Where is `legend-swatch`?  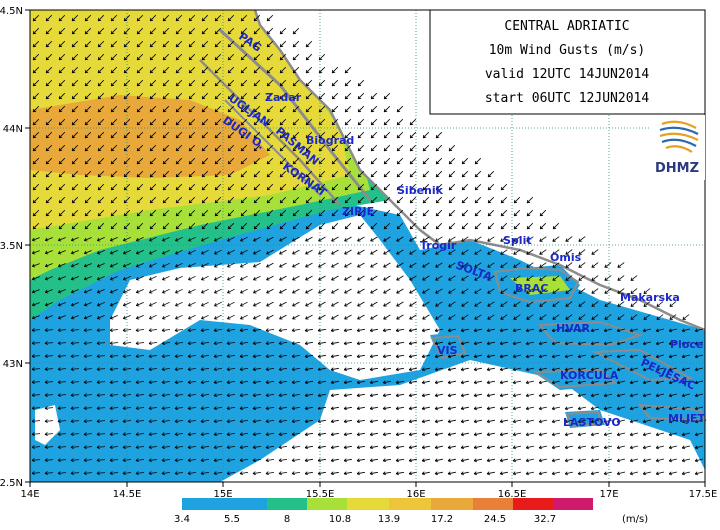
legend-swatch is located at coordinates (452, 504).